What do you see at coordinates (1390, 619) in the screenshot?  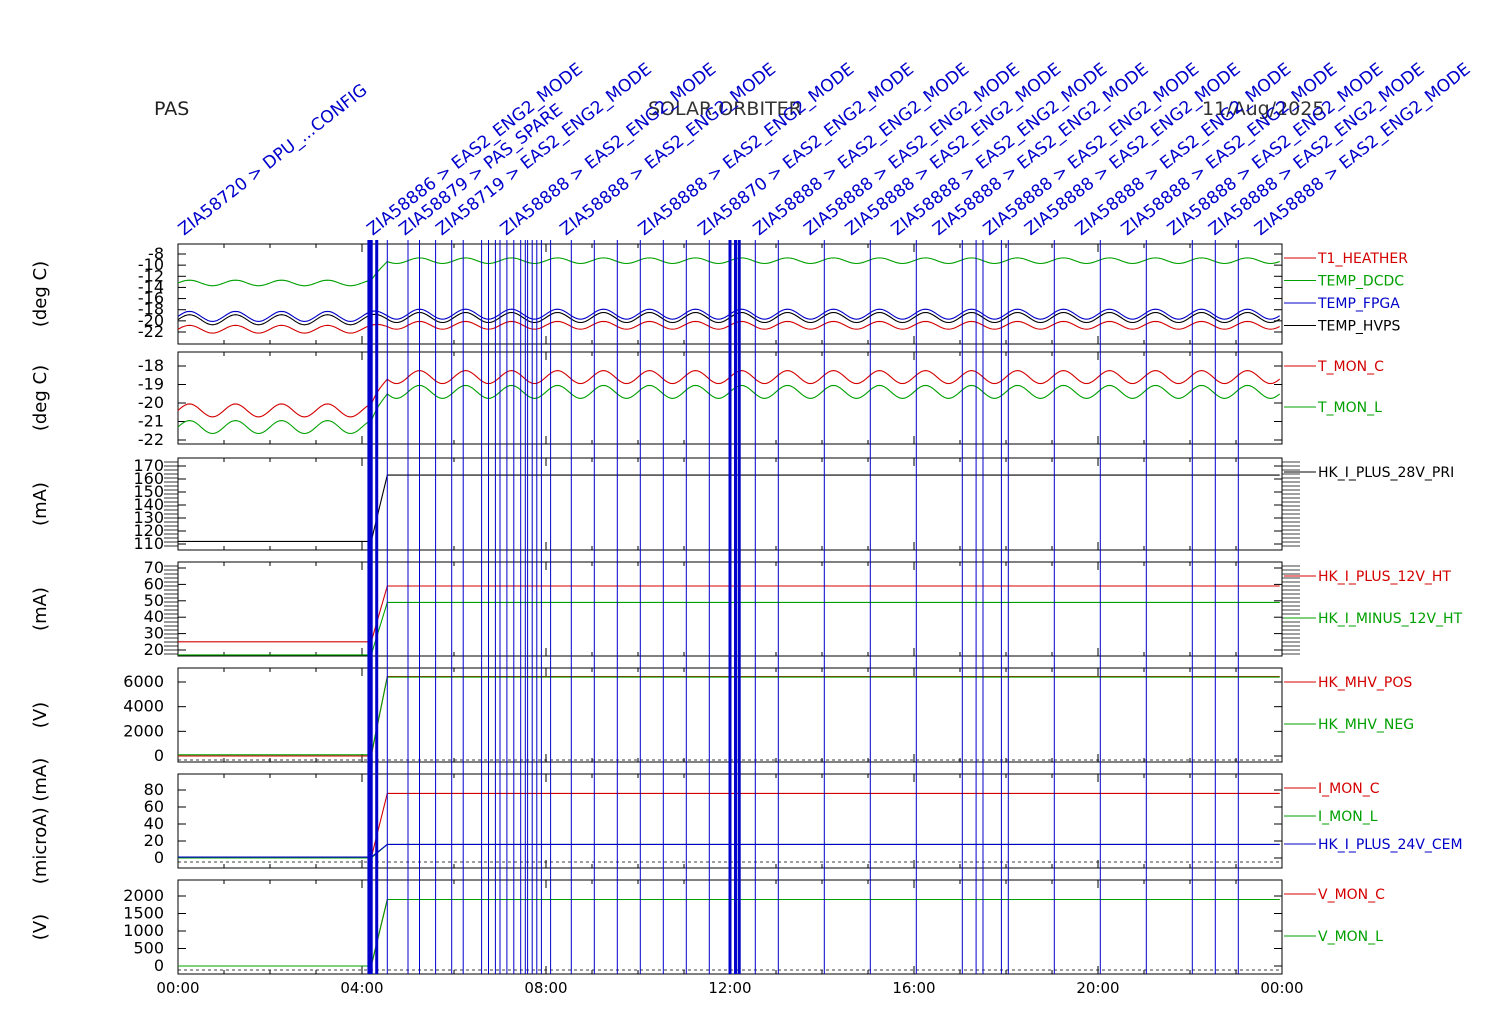 I see `legend-label: HK_I_MINUS_12V_HT` at bounding box center [1390, 619].